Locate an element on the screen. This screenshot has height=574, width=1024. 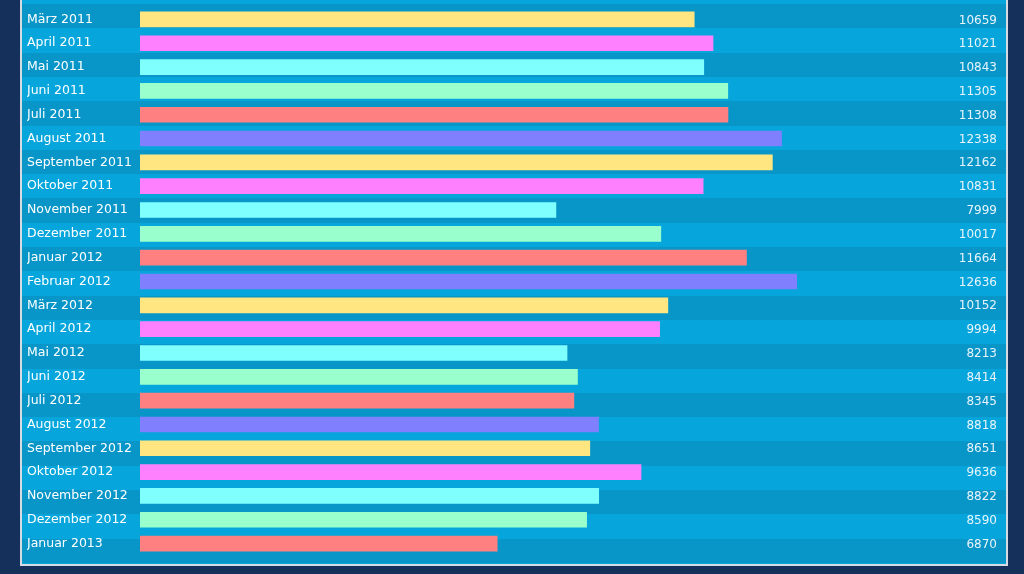
y-tick-label: Juni 2011 is located at coordinates (56, 90).